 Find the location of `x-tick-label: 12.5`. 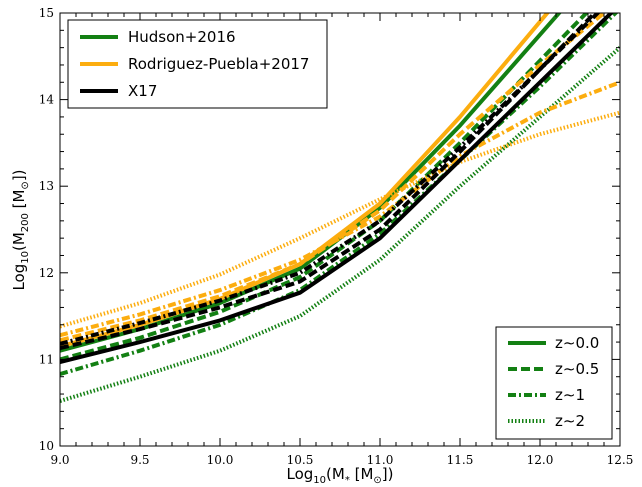

x-tick-label: 12.5 is located at coordinates (620, 460).